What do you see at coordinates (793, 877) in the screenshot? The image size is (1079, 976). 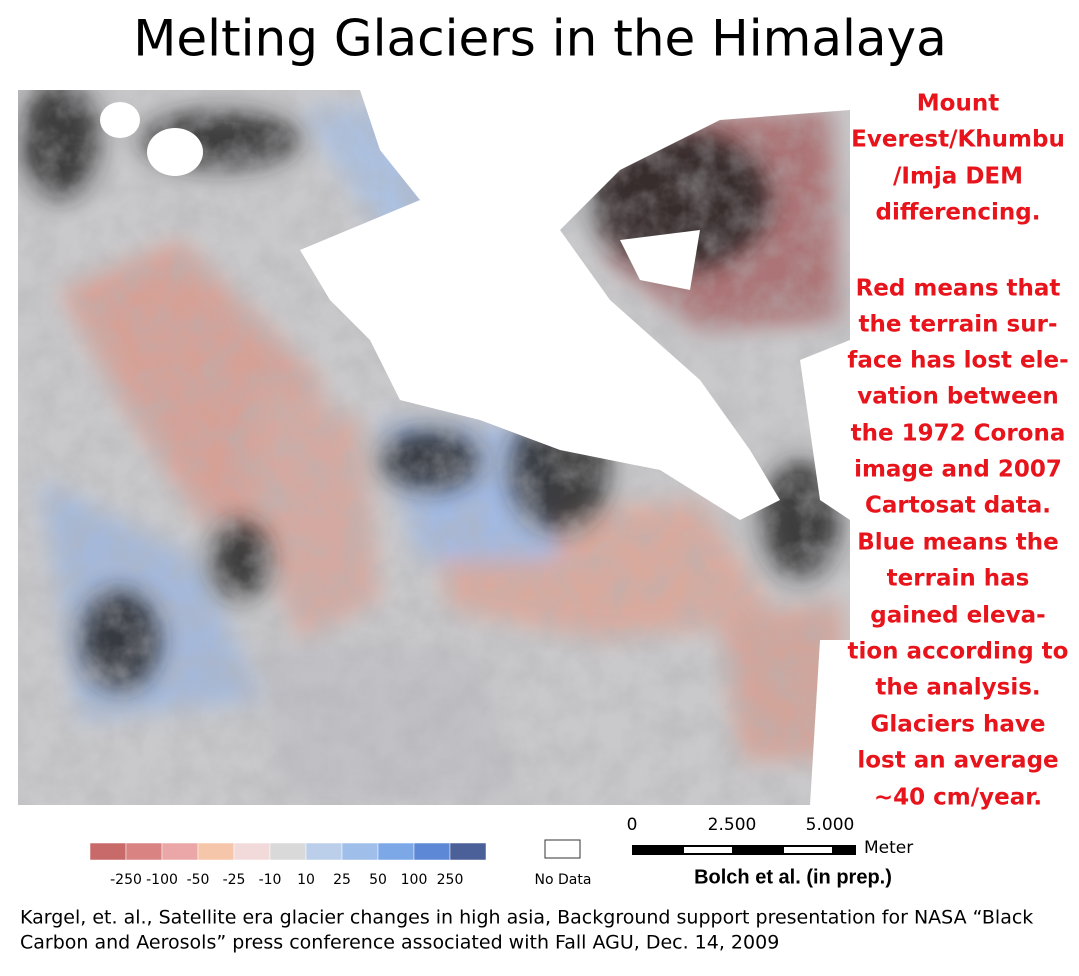 I see `credit: Bolch et al. (in prep.)` at bounding box center [793, 877].